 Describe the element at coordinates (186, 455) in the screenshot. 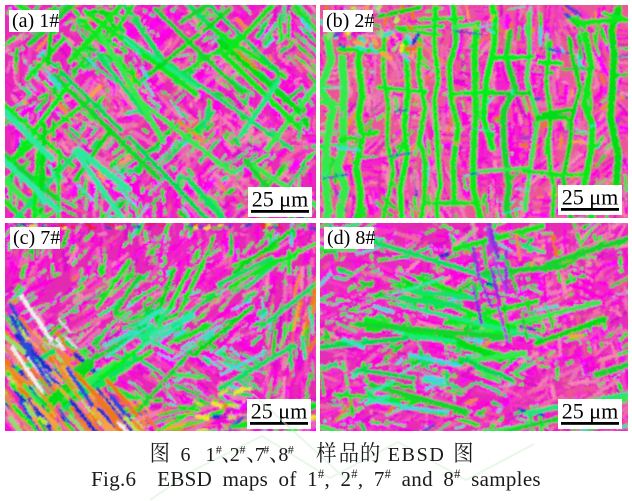

I see `svg-text: 6` at that location.